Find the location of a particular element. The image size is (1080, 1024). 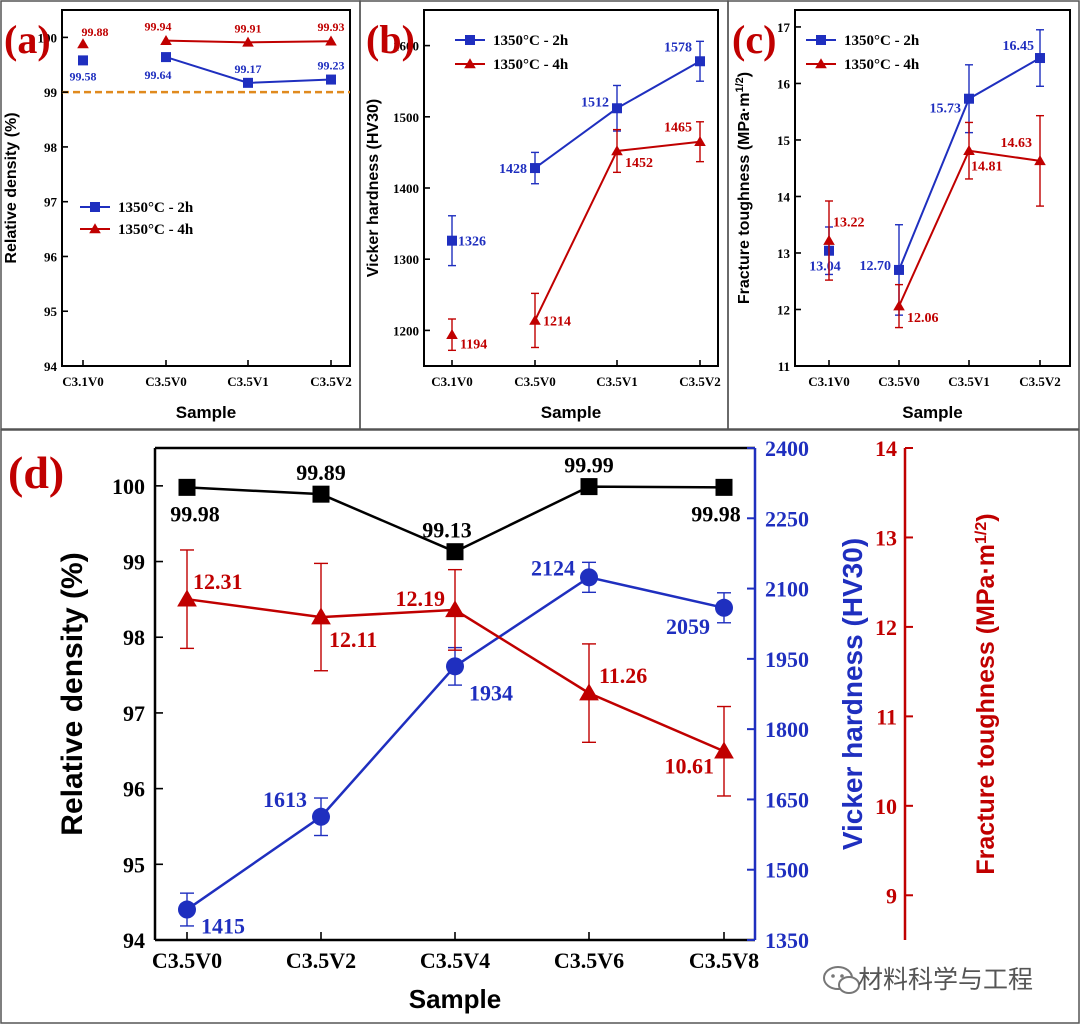

data-label: 1326 is located at coordinates (472, 242).